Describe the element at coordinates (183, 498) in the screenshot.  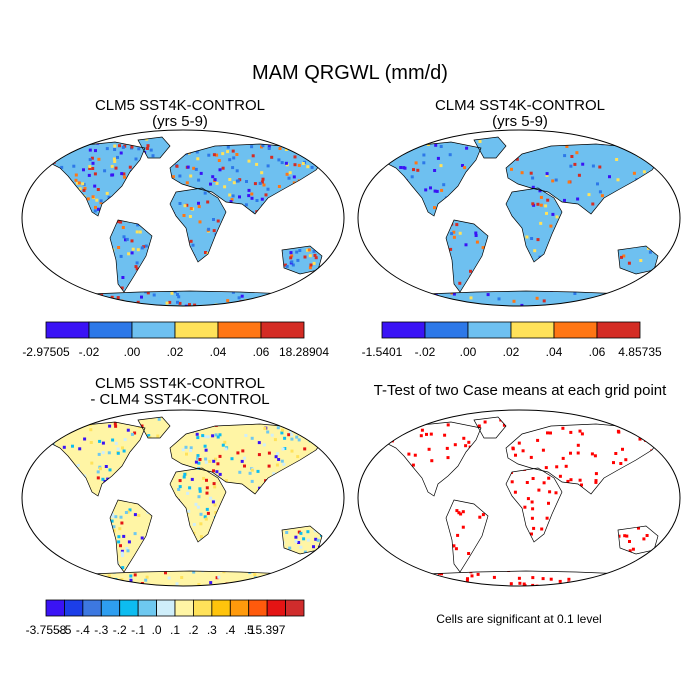
I see `diff-map` at that location.